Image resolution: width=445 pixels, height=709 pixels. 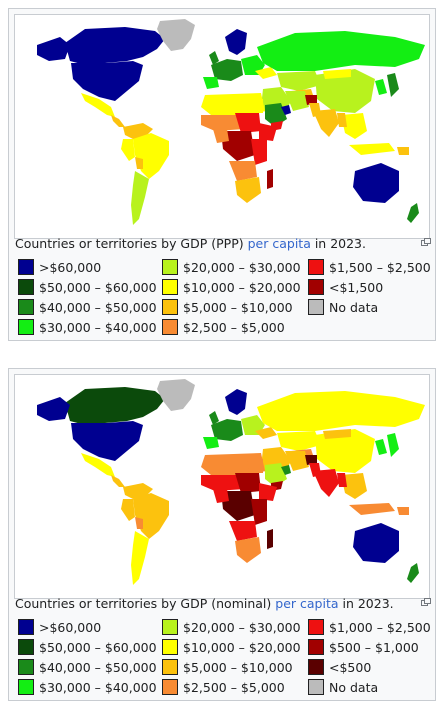 I want to click on region-central-america, so click(x=118, y=481).